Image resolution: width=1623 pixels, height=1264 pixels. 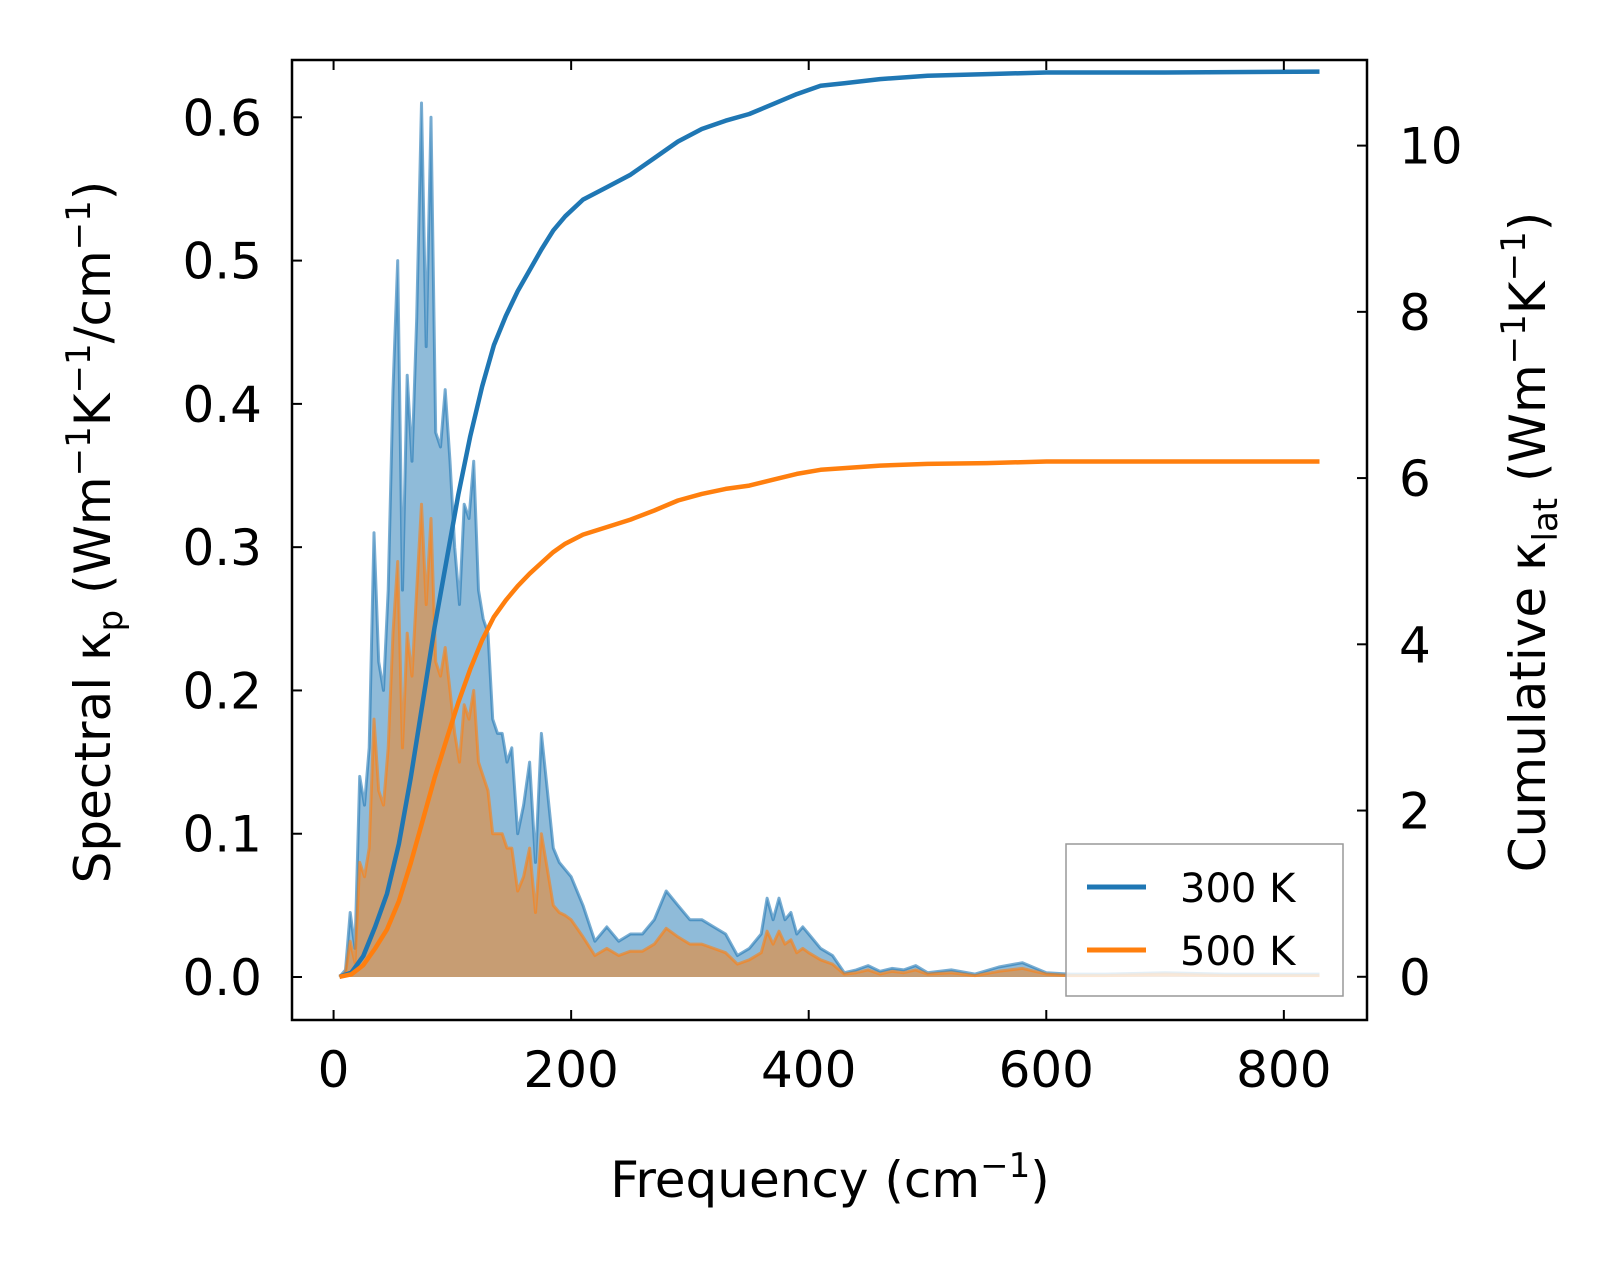 I want to click on y-left-tick-label: 0.4, so click(x=222, y=405).